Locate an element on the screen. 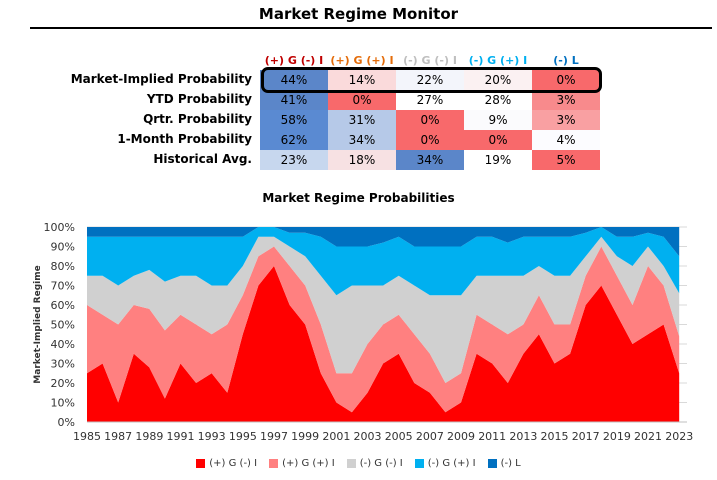  x-tick-label: 2013 is located at coordinates (523, 436).